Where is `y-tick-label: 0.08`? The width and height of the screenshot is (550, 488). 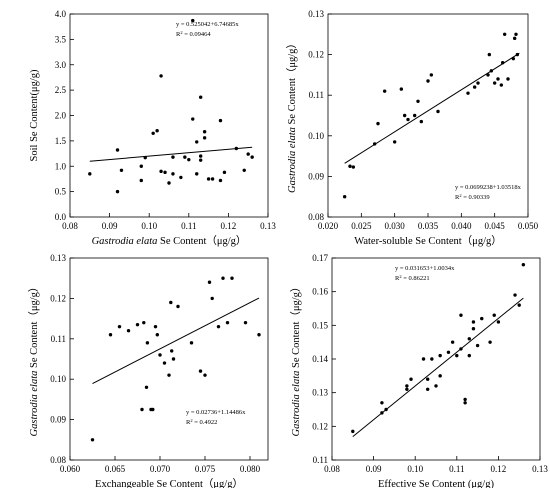 y-tick-label: 0.08 is located at coordinates (316, 217).